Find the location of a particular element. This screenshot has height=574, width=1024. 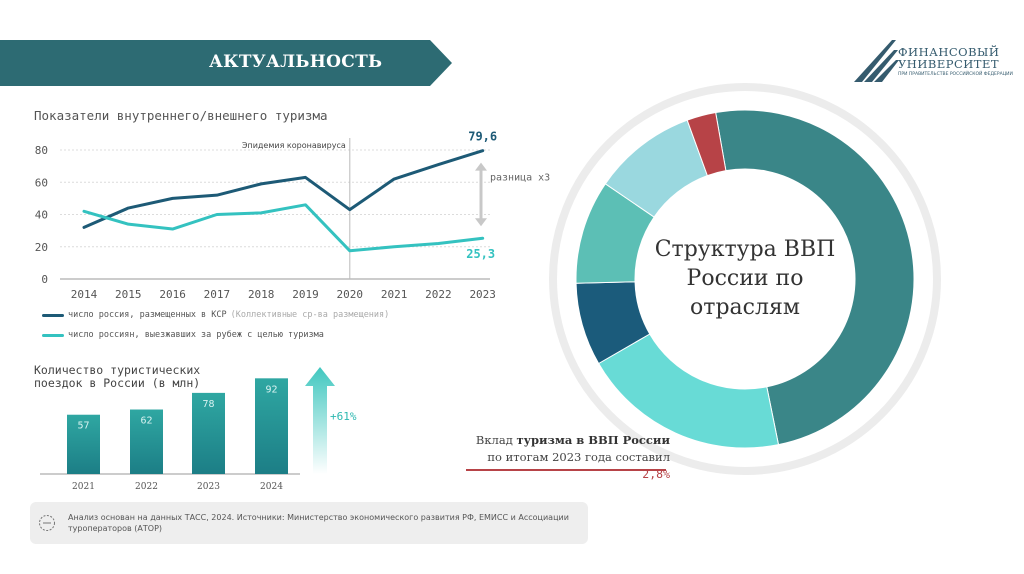

banner-shape is located at coordinates (226, 63).